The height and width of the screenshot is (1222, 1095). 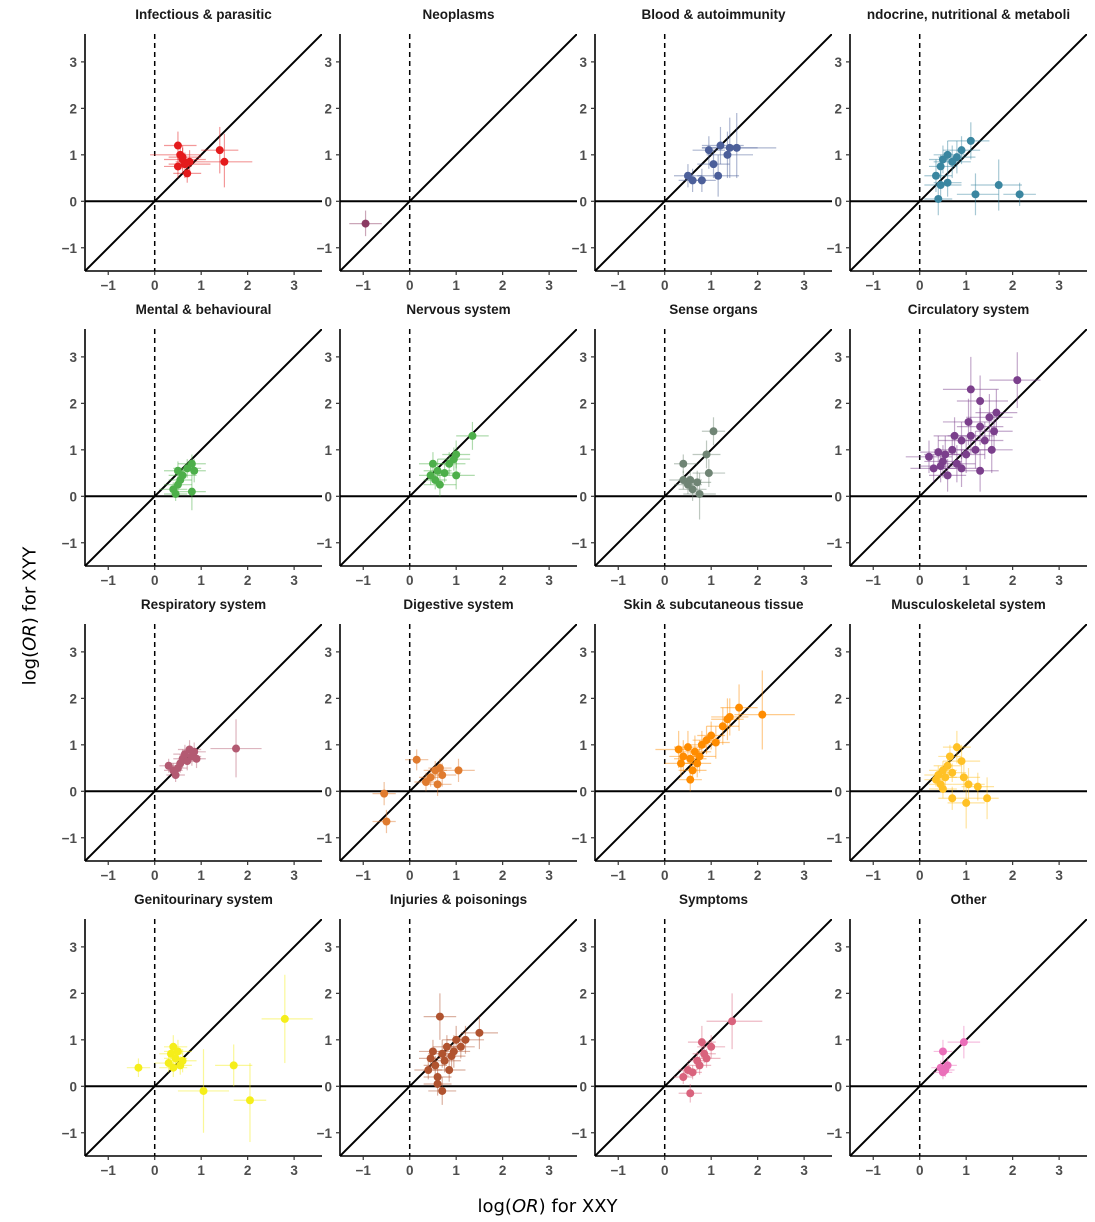 What do you see at coordinates (578, 1206) in the screenshot?
I see `x-axis-title-suffix: ) for XXY` at bounding box center [578, 1206].